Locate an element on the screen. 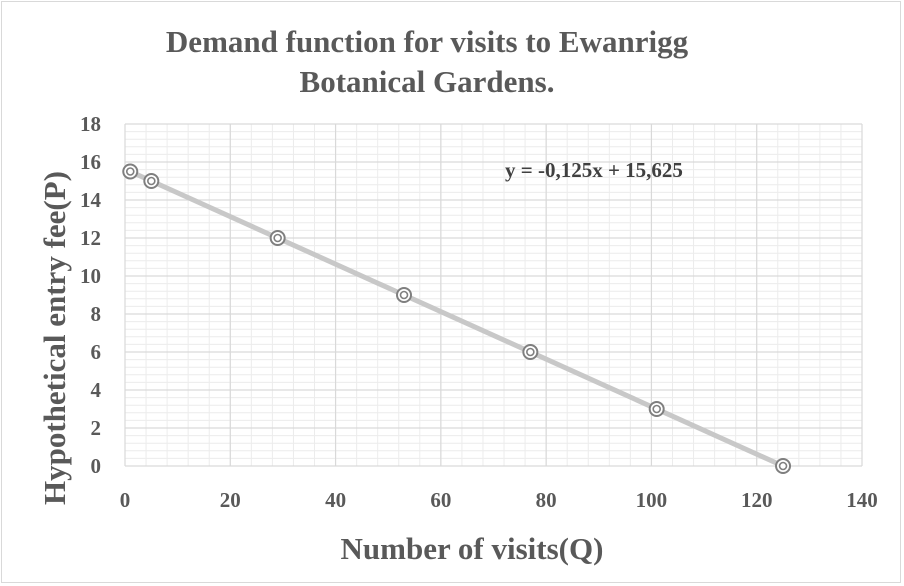  y-tick-label: 14 is located at coordinates (91, 200).